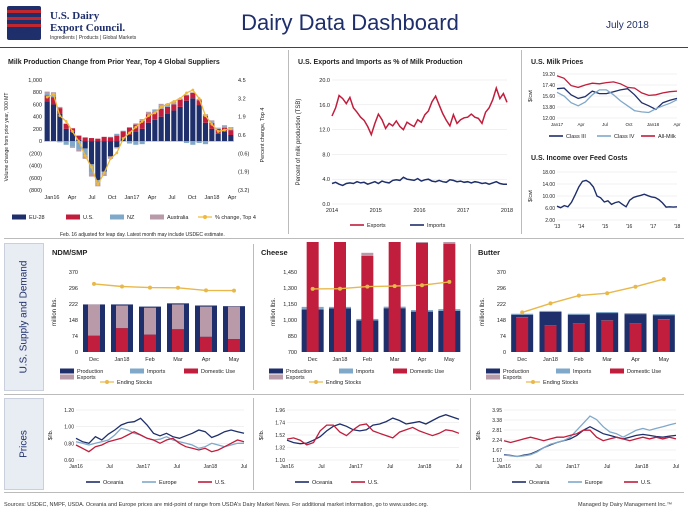 Image resolution: width=688 pixels, height=520 pixels. What do you see at coordinates (531, 196) in the screenshot?
I see `income-over-feed-ylabel: $/cwt` at bounding box center [531, 196].